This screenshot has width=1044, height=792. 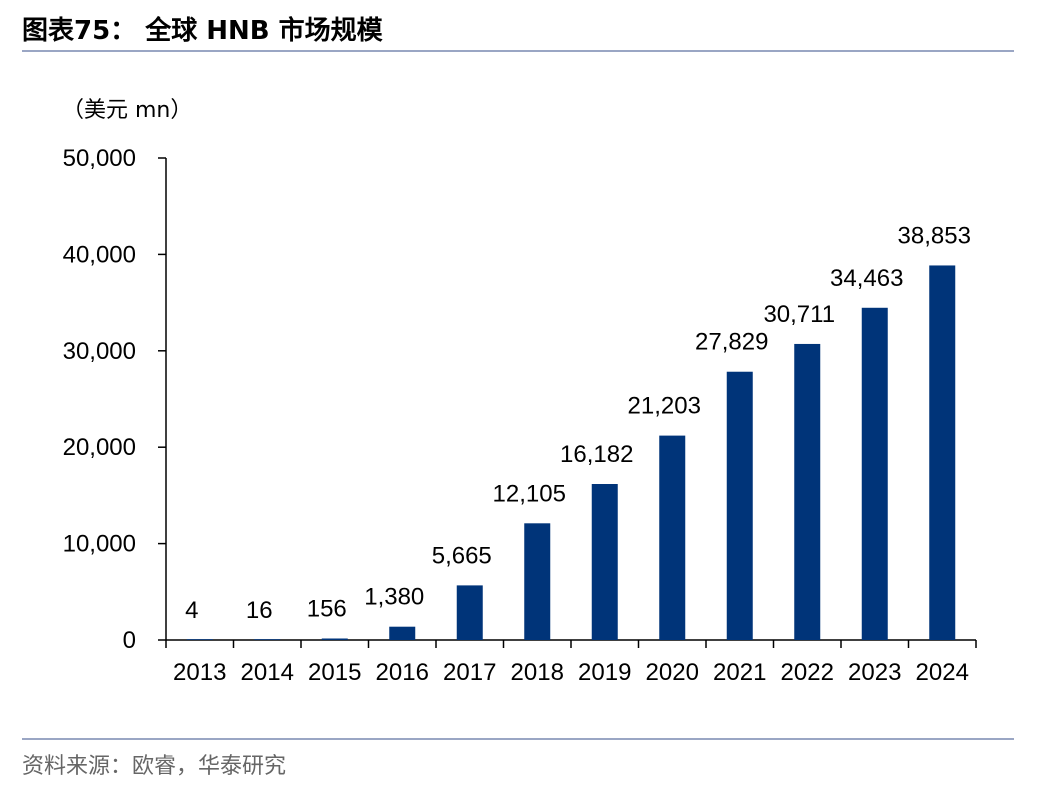 What do you see at coordinates (462, 555) in the screenshot?
I see `data-label: 5,665` at bounding box center [462, 555].